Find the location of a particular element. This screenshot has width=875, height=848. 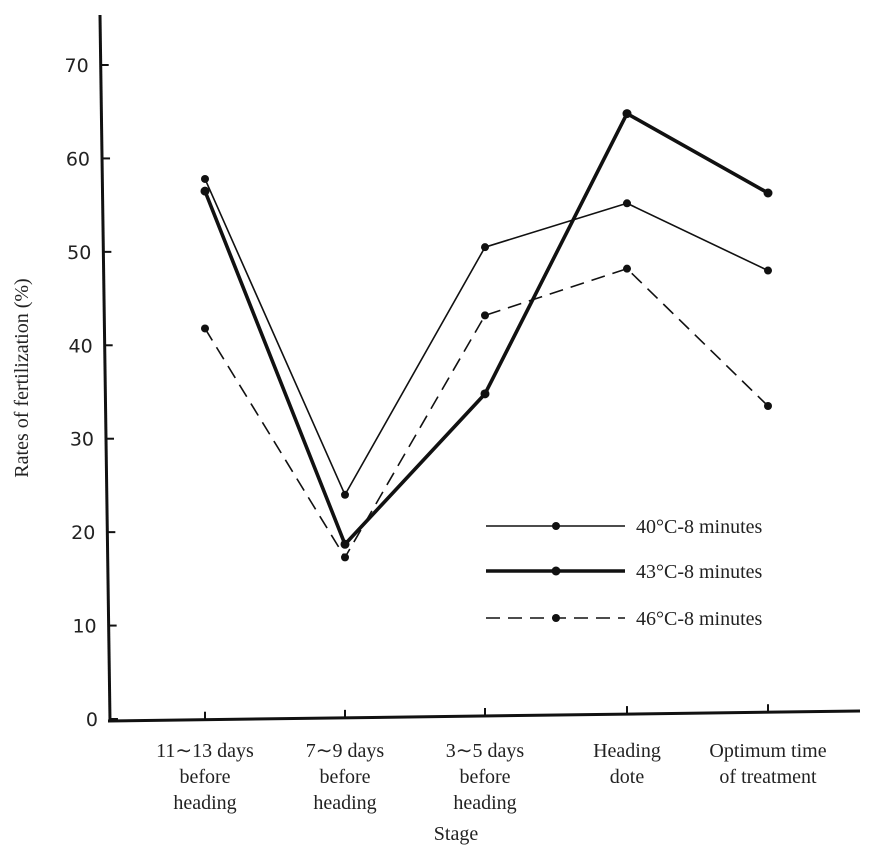

y-tick-label: 60 is located at coordinates (78, 159).